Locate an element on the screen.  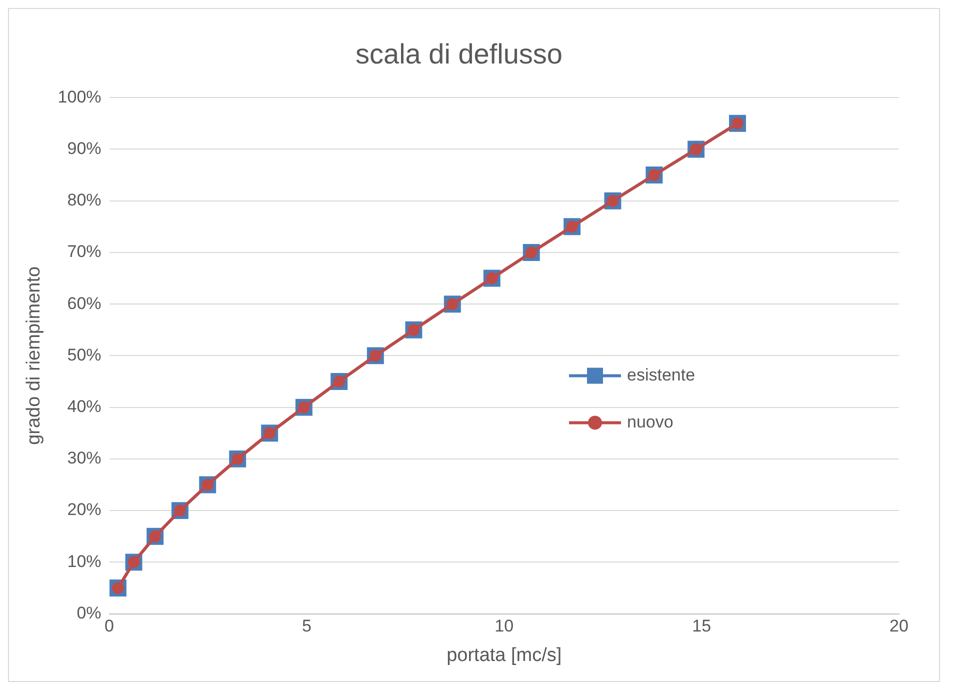
x-tick-label: 5 is located at coordinates (307, 626).